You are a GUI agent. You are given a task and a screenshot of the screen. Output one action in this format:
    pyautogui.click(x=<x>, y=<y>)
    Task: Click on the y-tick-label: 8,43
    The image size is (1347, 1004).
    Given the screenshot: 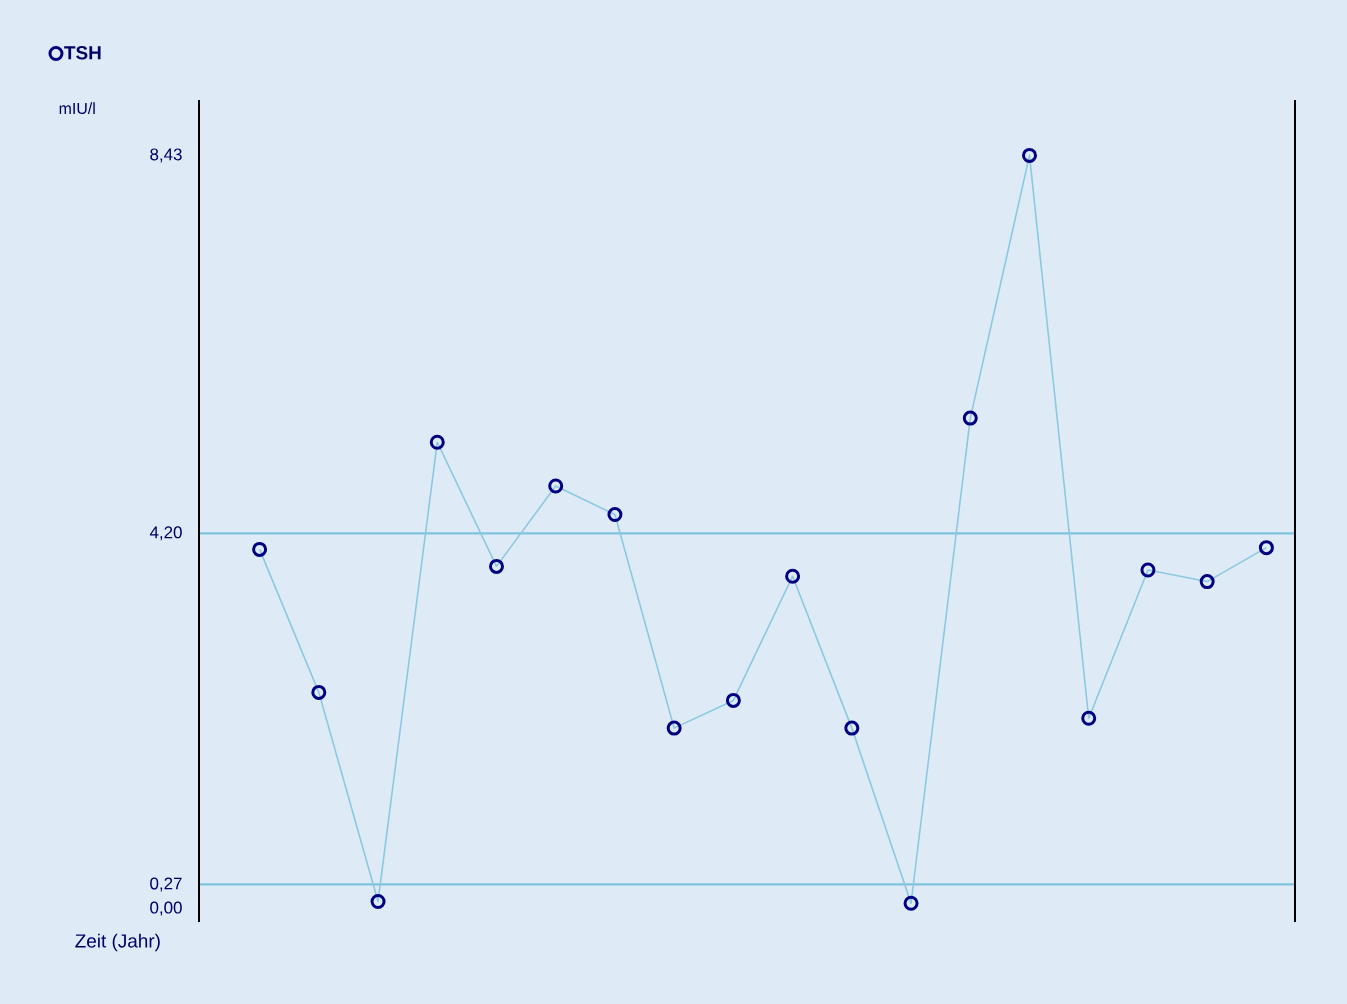 What is the action you would take?
    pyautogui.click(x=166, y=155)
    